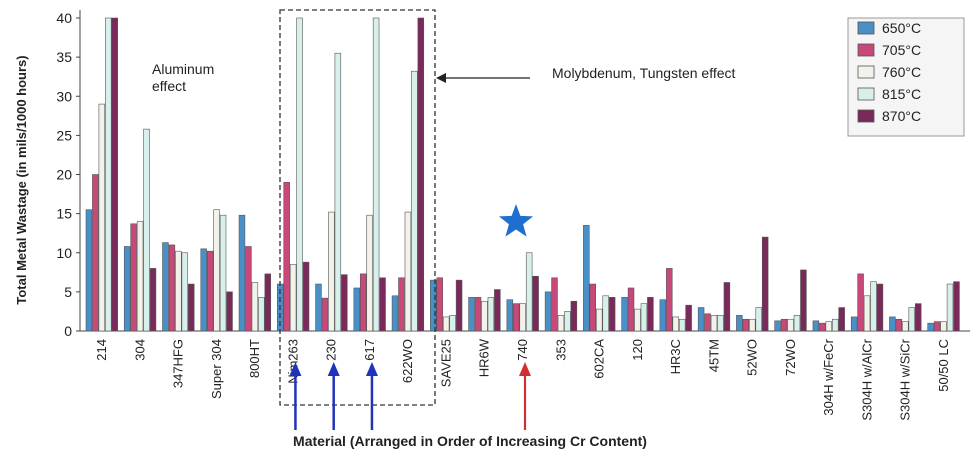  Describe the element at coordinates (254, 358) in the screenshot. I see `category-label: 800HT` at that location.